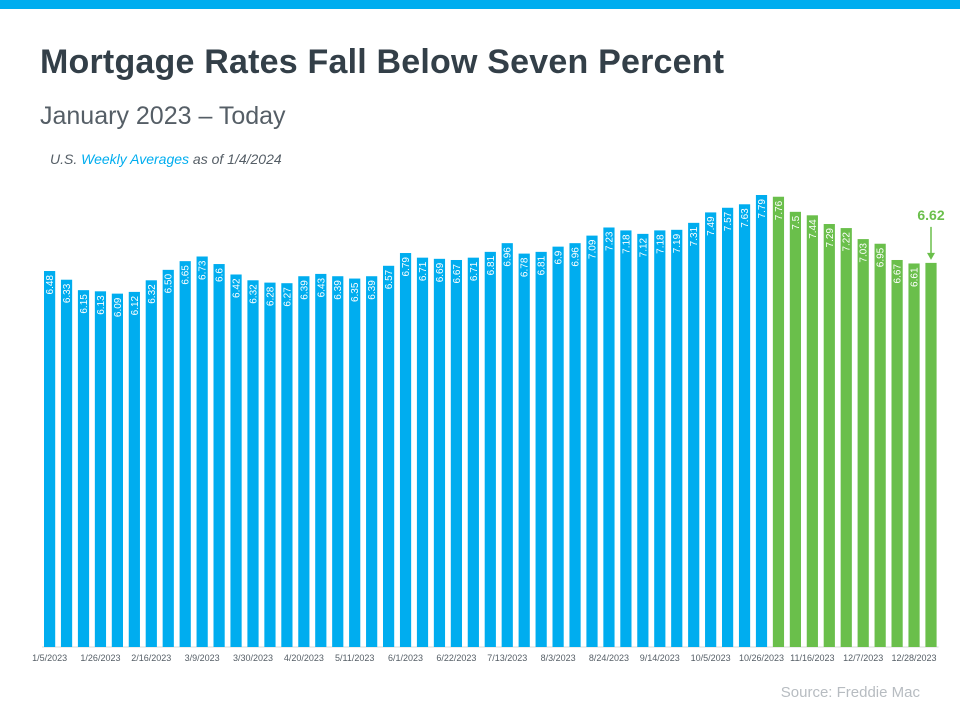  What do you see at coordinates (761, 421) in the screenshot?
I see `bar-10/26/2023` at bounding box center [761, 421].